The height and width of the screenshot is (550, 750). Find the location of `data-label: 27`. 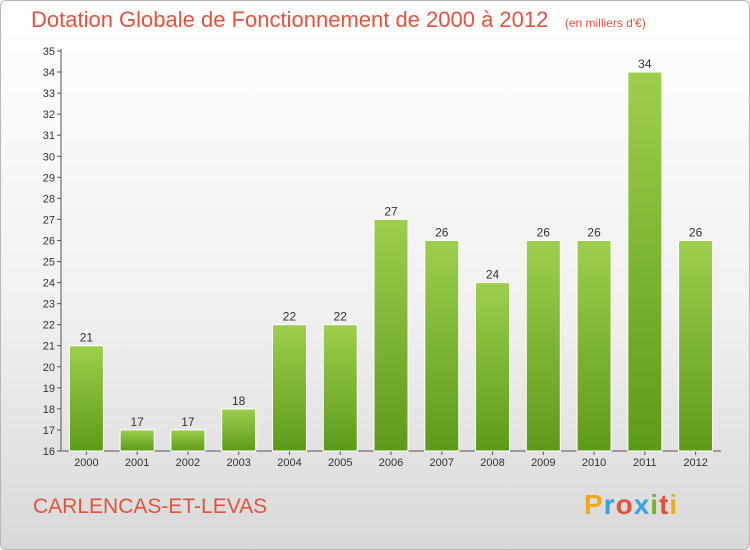

data-label: 27 is located at coordinates (391, 211).